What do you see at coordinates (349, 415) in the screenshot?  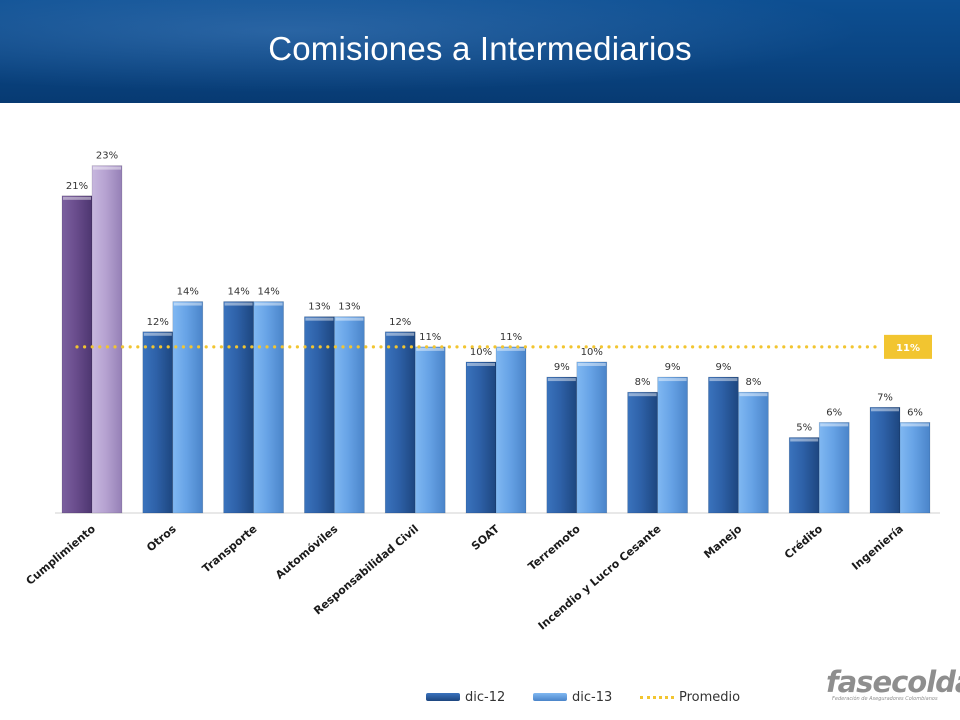 I see `bar-dic-13-automoviles` at bounding box center [349, 415].